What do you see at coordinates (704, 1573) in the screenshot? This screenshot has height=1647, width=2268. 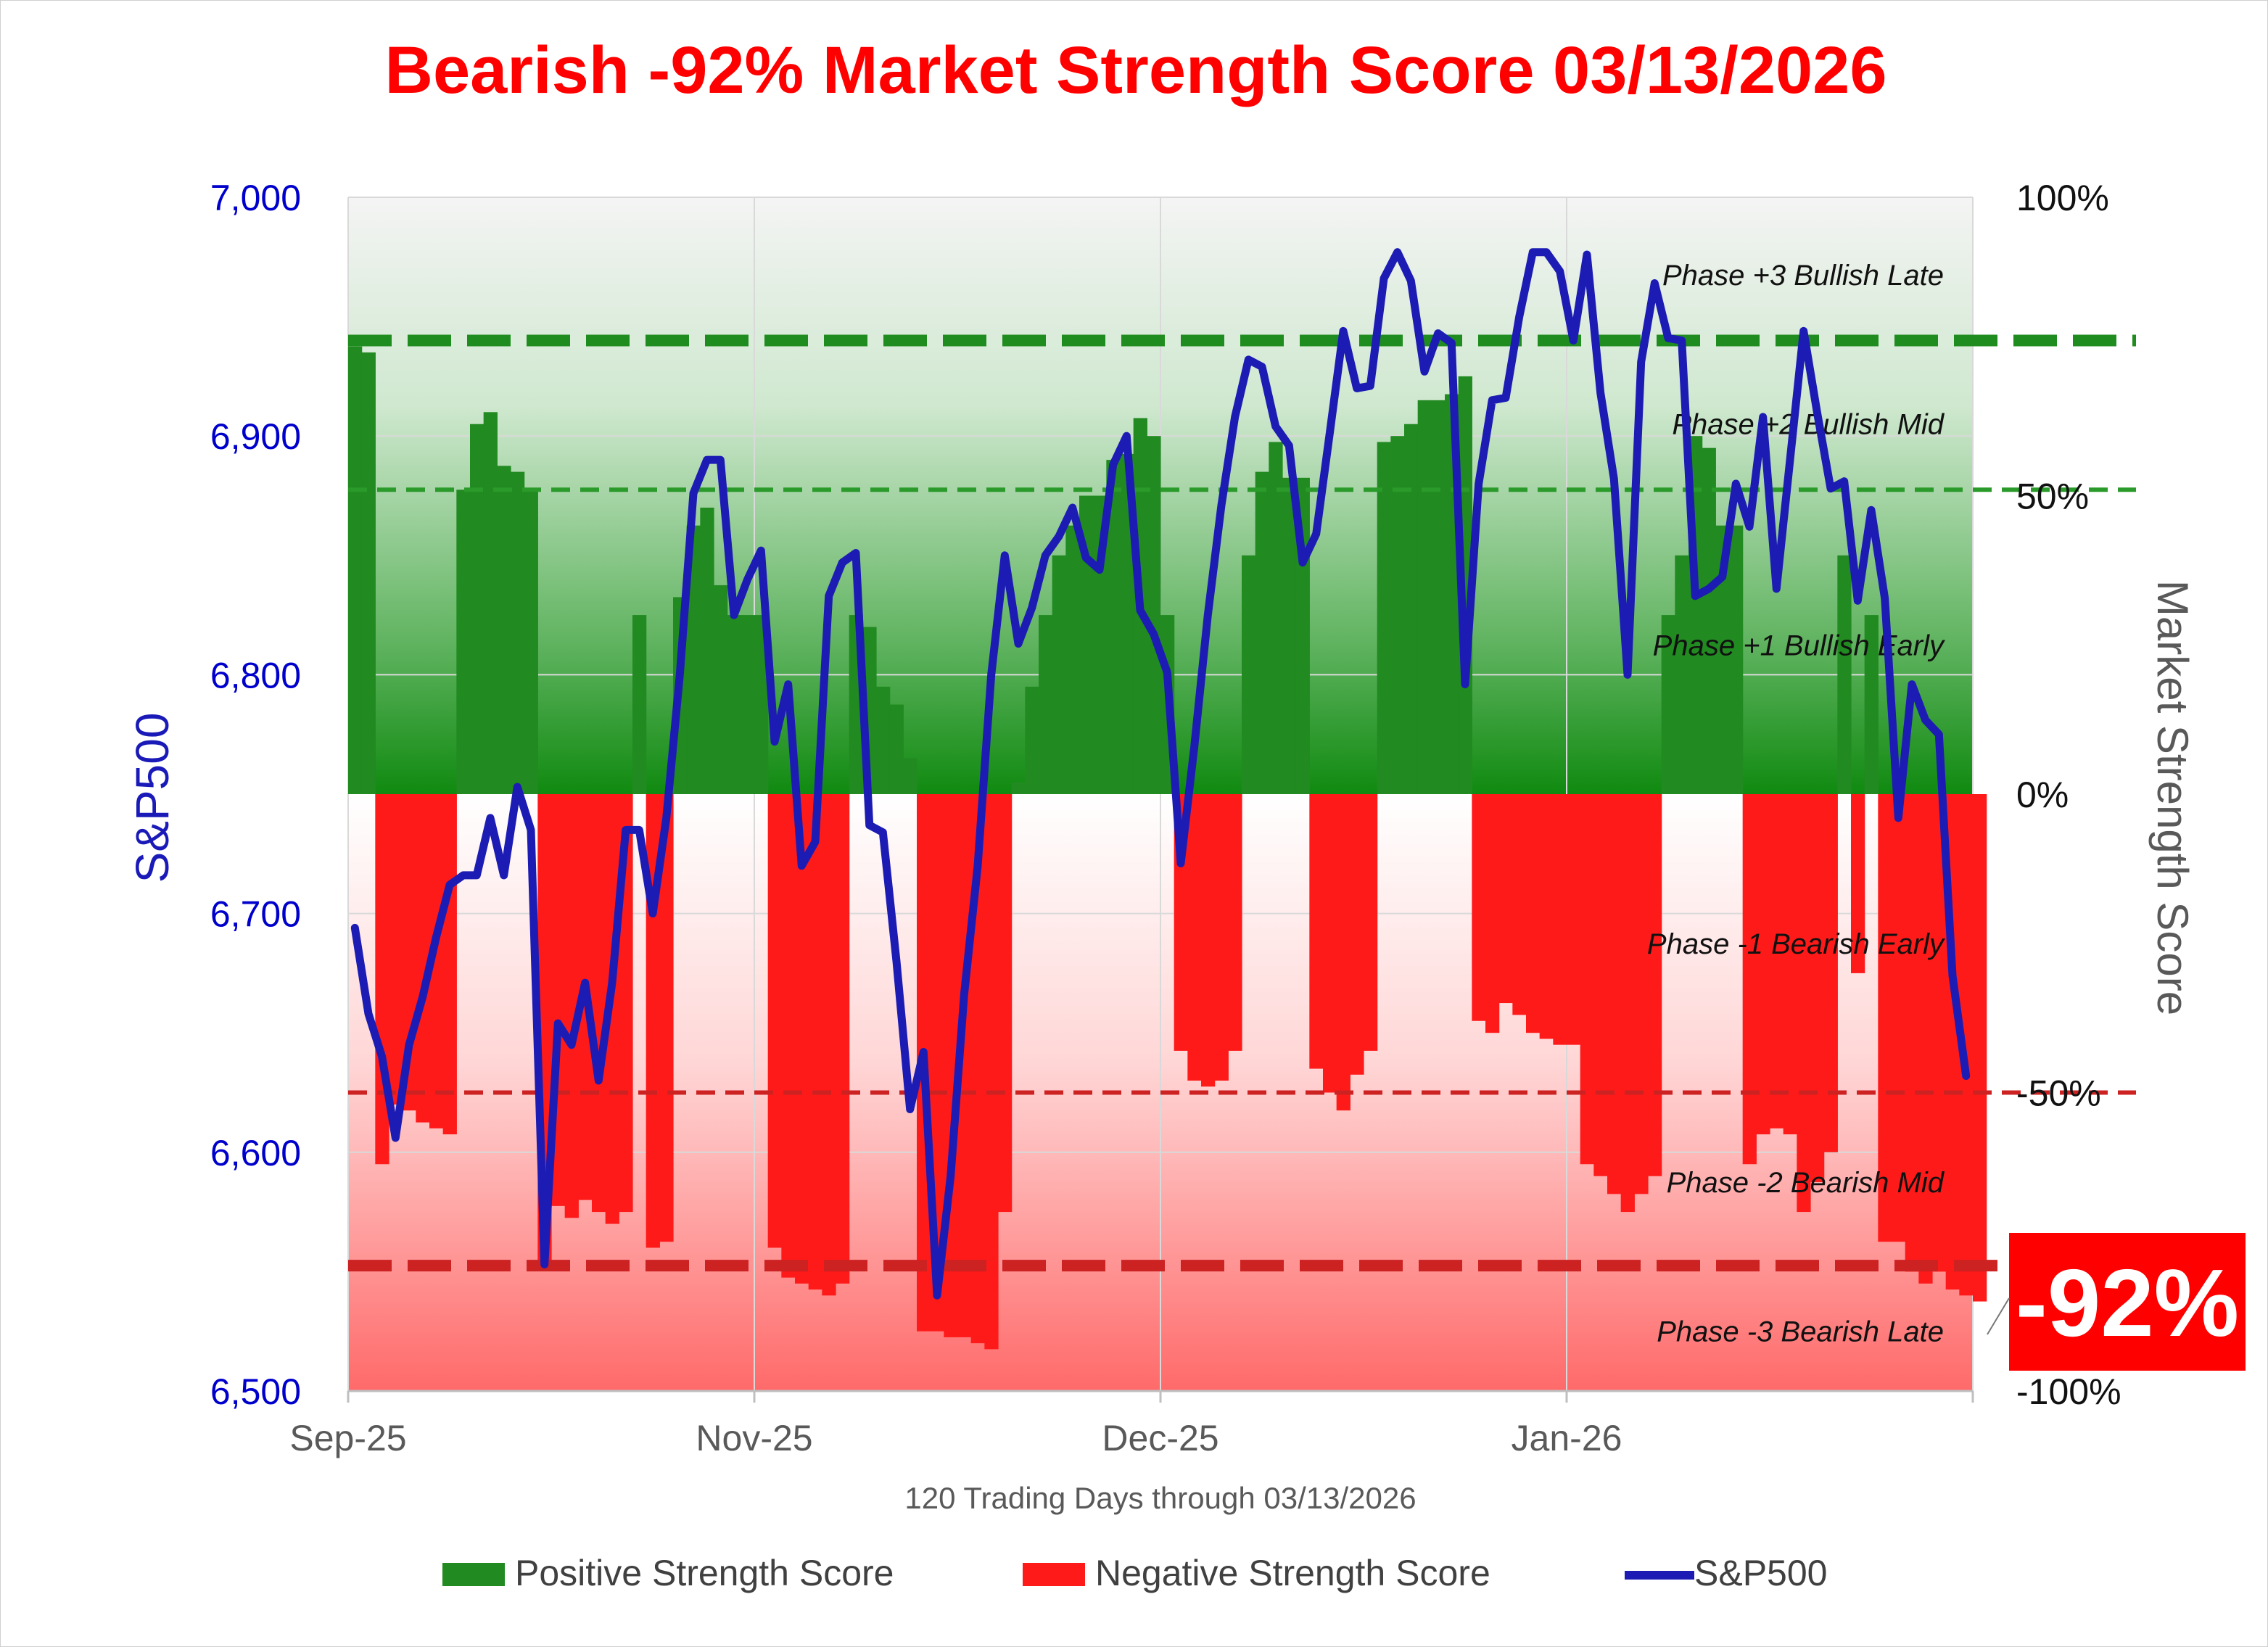 I see `legend-label-positive: Positive Strength Score` at bounding box center [704, 1573].